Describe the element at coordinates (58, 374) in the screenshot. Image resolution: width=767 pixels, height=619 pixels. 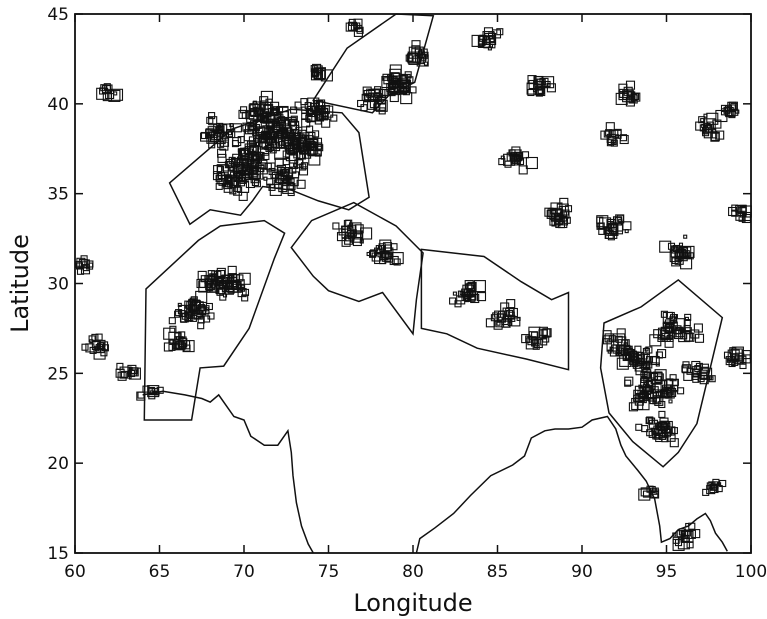
I see `y-tick-label: 25` at that location.